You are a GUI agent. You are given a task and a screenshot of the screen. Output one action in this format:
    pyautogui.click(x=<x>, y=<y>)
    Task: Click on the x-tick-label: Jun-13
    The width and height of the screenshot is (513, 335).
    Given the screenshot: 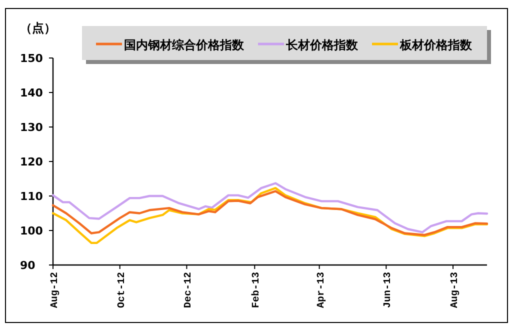 What is the action you would take?
    pyautogui.click(x=388, y=290)
    